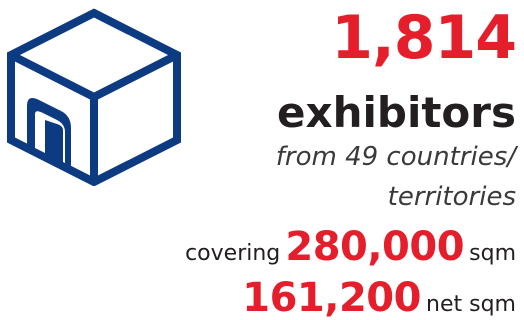 This screenshot has height=320, width=524. Describe the element at coordinates (424, 38) in the screenshot. I see `exhibitor-count: 1,814` at that location.